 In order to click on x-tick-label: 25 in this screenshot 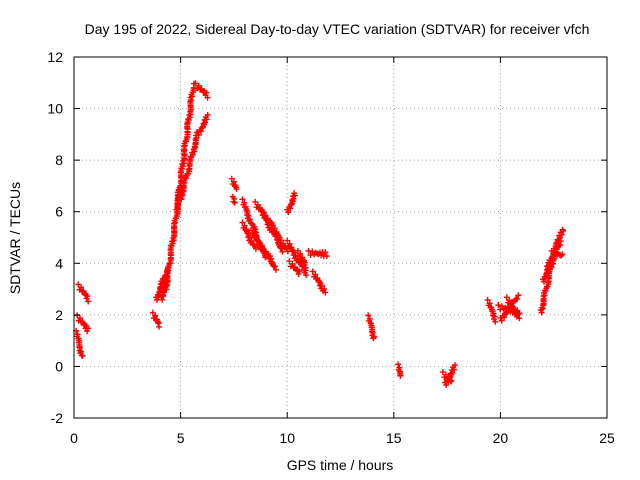, I will do `click(607, 438)`.